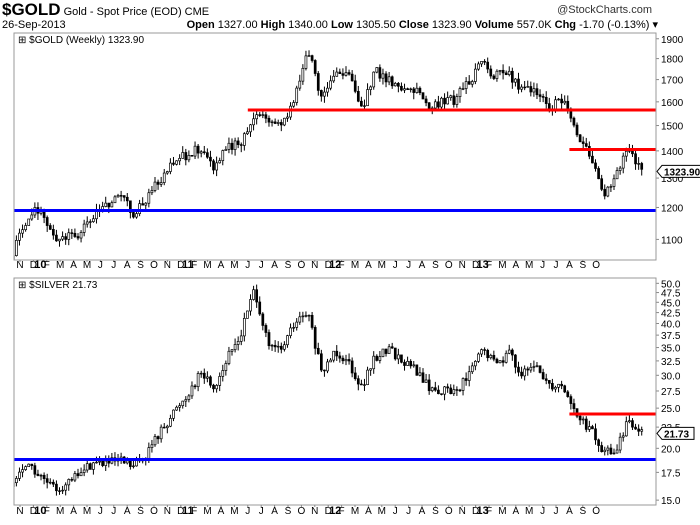  What do you see at coordinates (494, 25) in the screenshot?
I see `volume-label: Volume` at bounding box center [494, 25].